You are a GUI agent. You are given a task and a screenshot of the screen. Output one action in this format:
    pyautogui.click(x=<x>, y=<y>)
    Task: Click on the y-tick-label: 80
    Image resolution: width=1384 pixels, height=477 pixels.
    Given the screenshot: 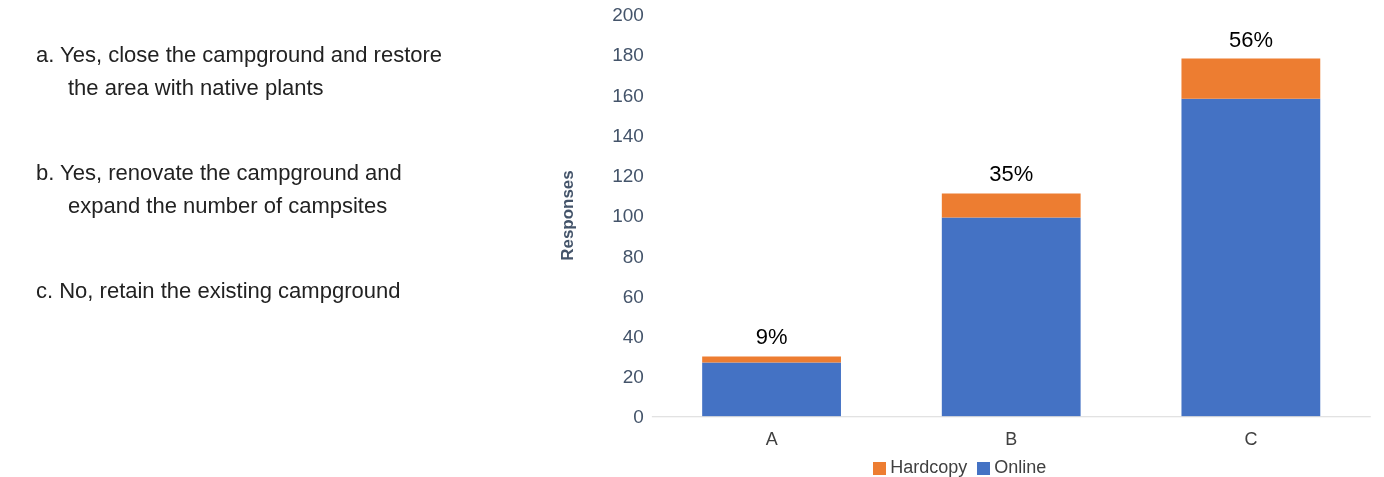 What is the action you would take?
    pyautogui.click(x=633, y=256)
    